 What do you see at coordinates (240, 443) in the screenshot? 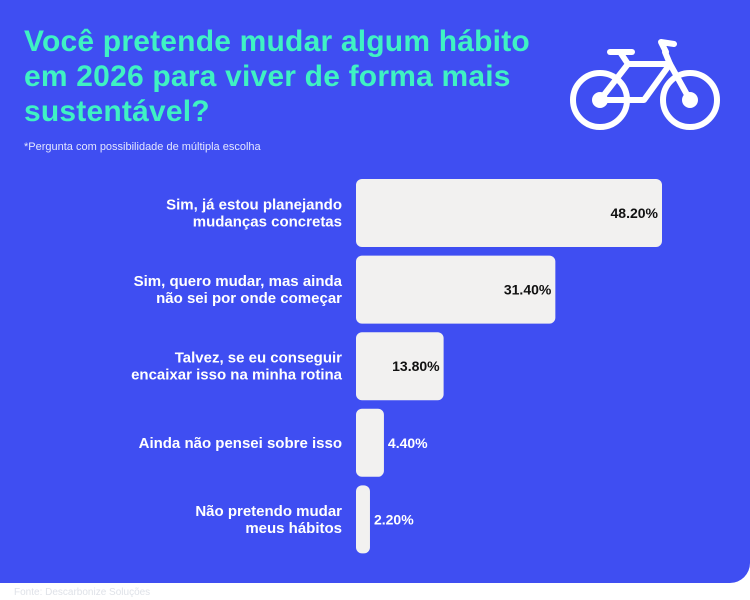
I see `category-label-4: Ainda não pensei sobre isso` at bounding box center [240, 443].